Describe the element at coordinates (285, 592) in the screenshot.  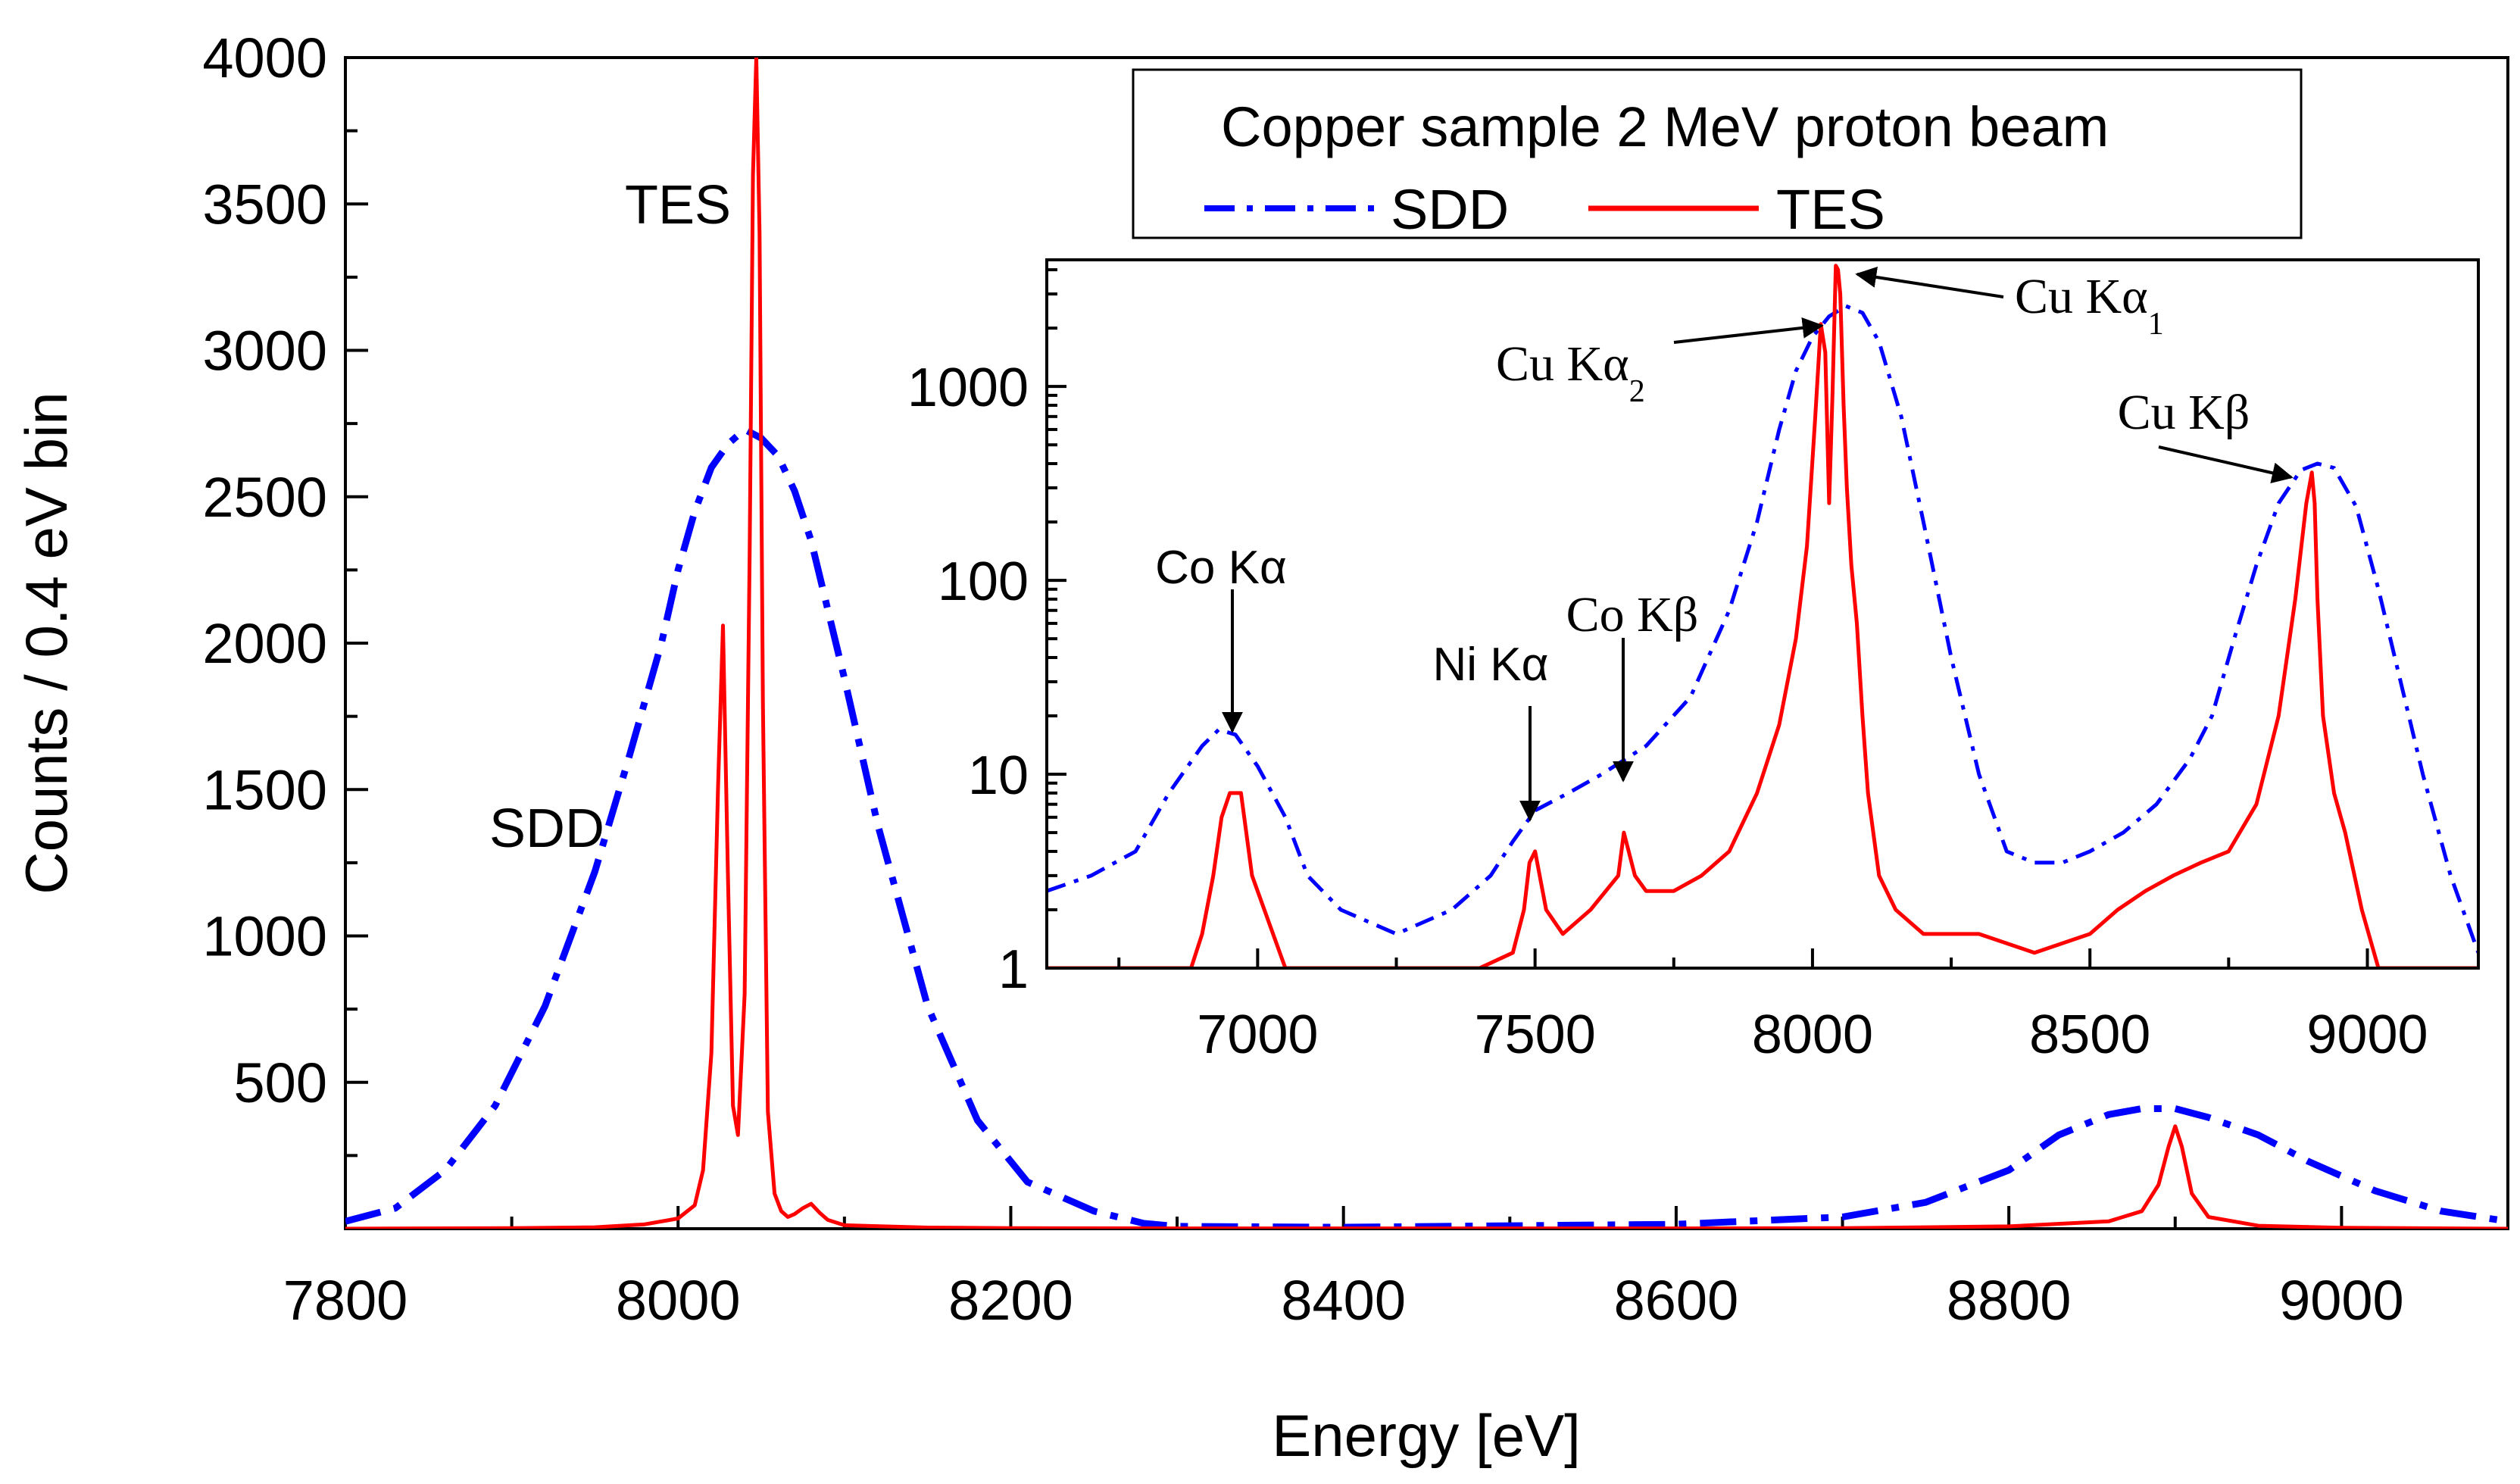
I see `main-y-ticks: 500 1000 1500 2000 2500 3000 3500 4000` at that location.